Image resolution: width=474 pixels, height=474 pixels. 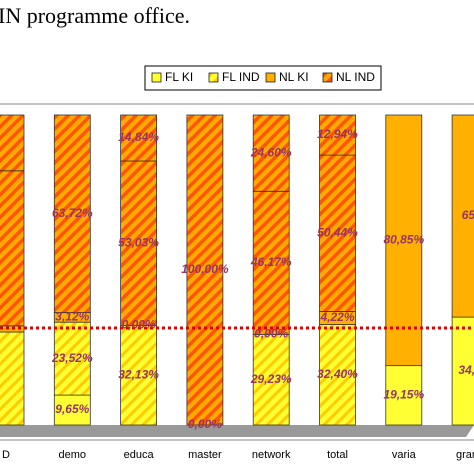 I want to click on legend-label: NL KI, so click(x=294, y=77).